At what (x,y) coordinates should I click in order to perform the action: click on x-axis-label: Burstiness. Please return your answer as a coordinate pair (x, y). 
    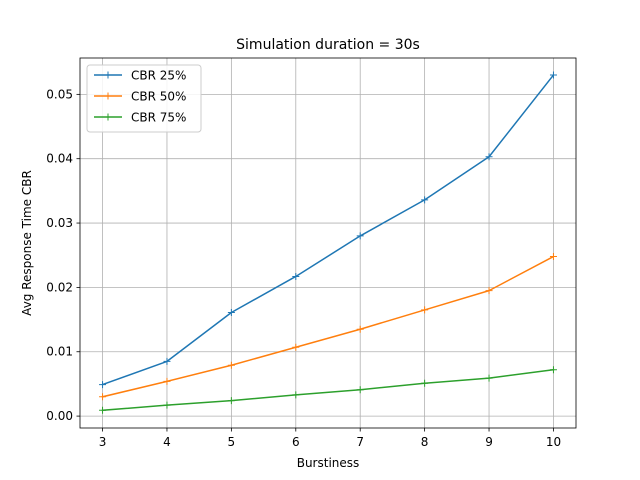
    Looking at the image, I should click on (328, 463).